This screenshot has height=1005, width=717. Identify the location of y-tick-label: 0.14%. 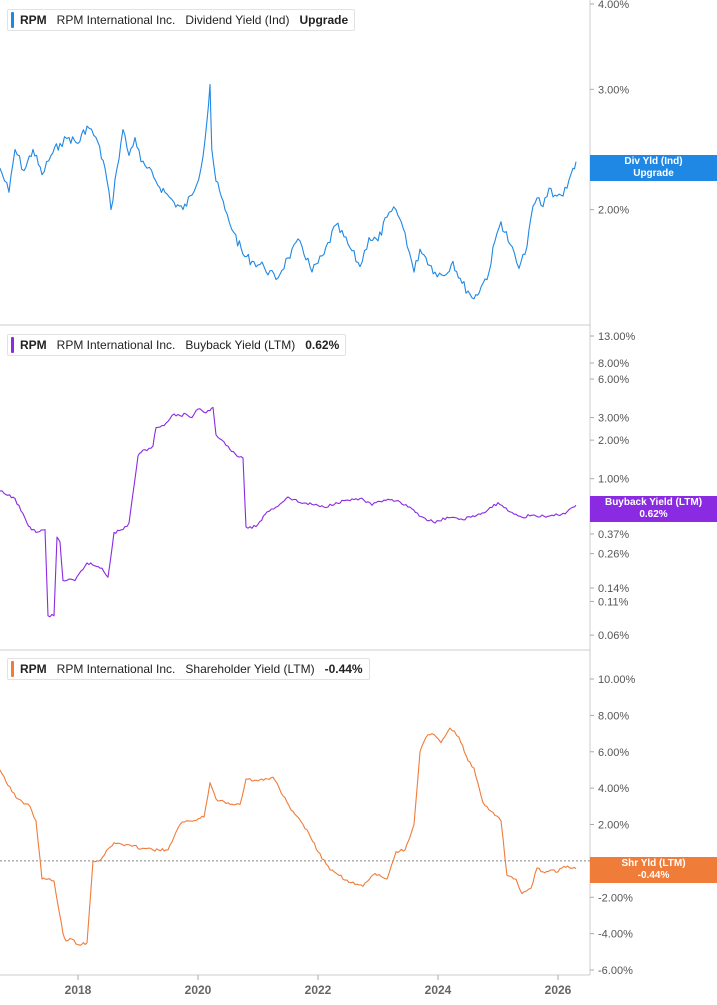
(613, 589).